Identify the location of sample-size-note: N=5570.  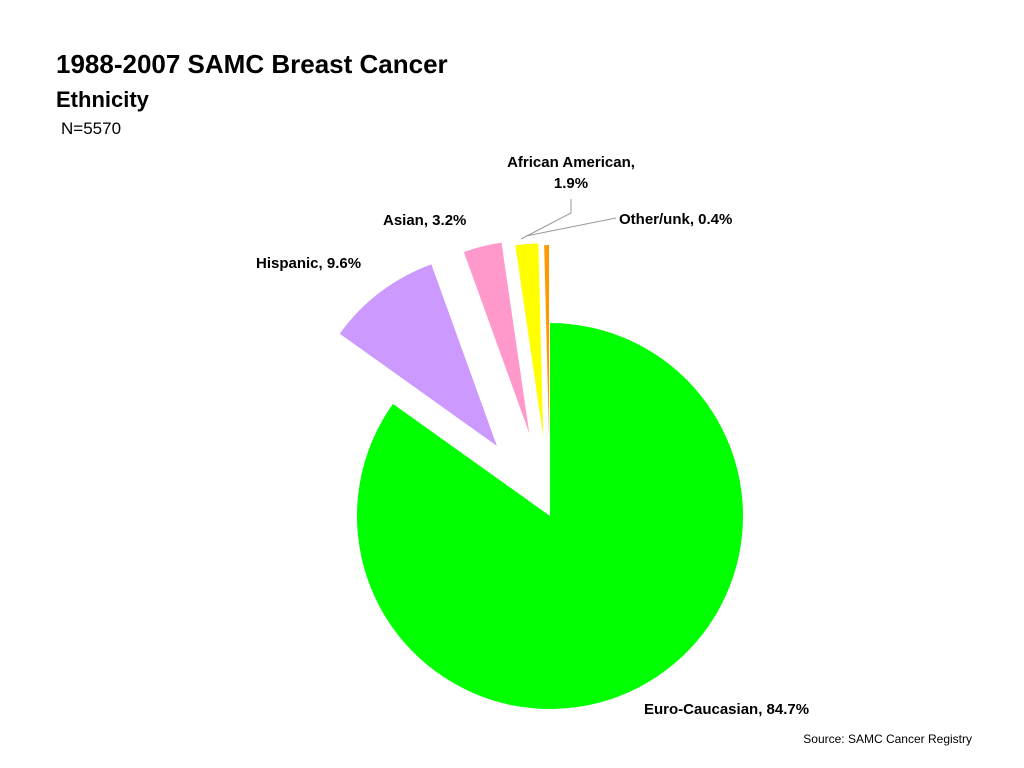
(91, 128).